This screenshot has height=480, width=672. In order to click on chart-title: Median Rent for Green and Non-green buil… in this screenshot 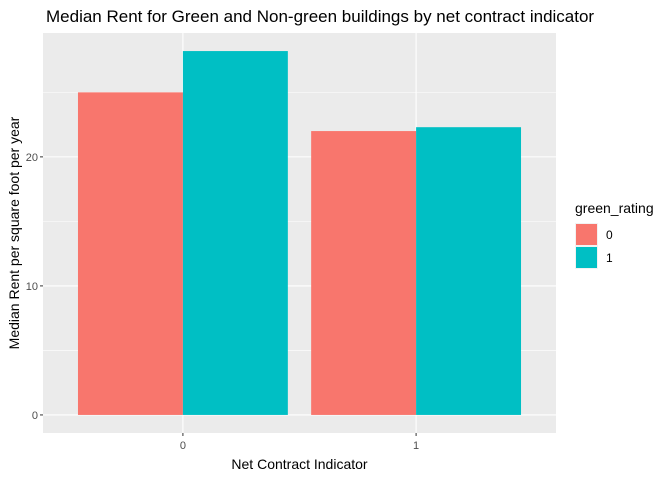, I will do `click(320, 16)`.